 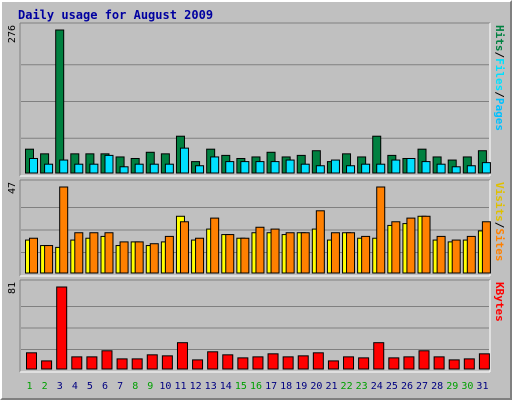 What do you see at coordinates (135, 386) in the screenshot?
I see `day-label-8: 8` at bounding box center [135, 386].